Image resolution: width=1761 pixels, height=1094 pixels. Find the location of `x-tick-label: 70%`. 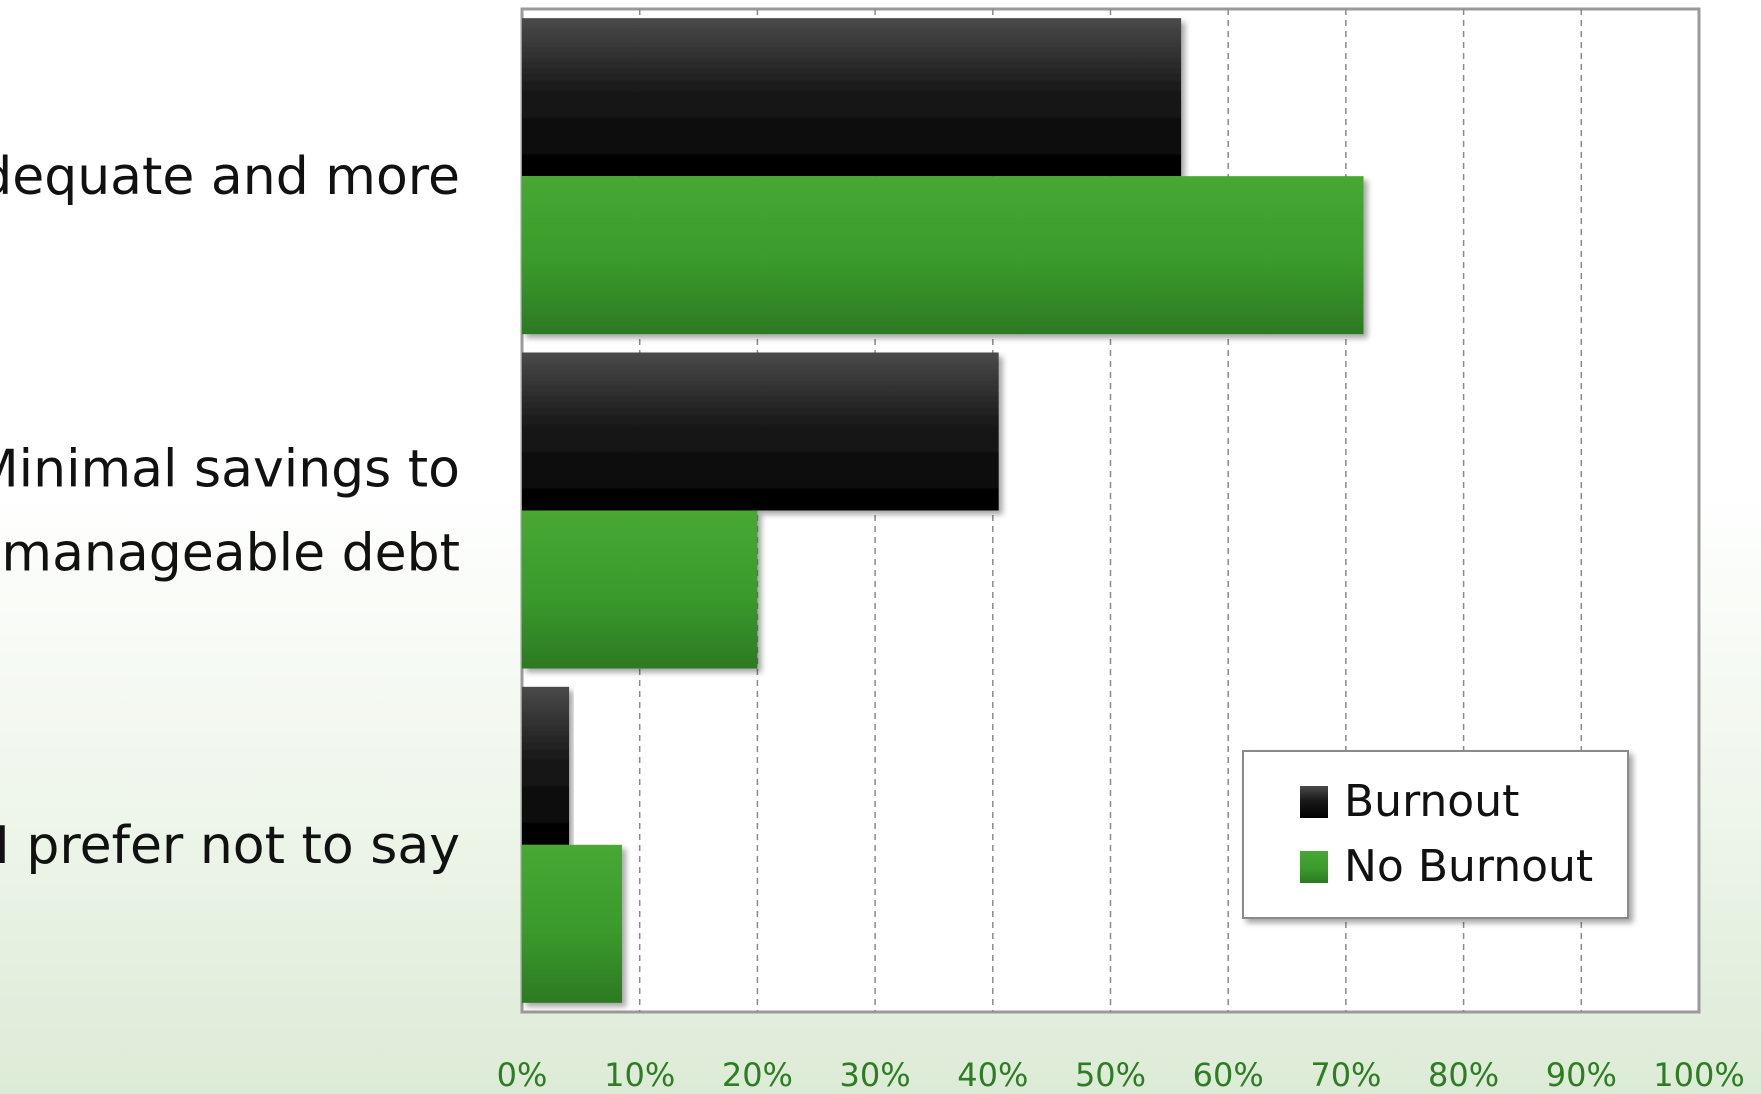

x-tick-label: 70% is located at coordinates (1345, 1075).